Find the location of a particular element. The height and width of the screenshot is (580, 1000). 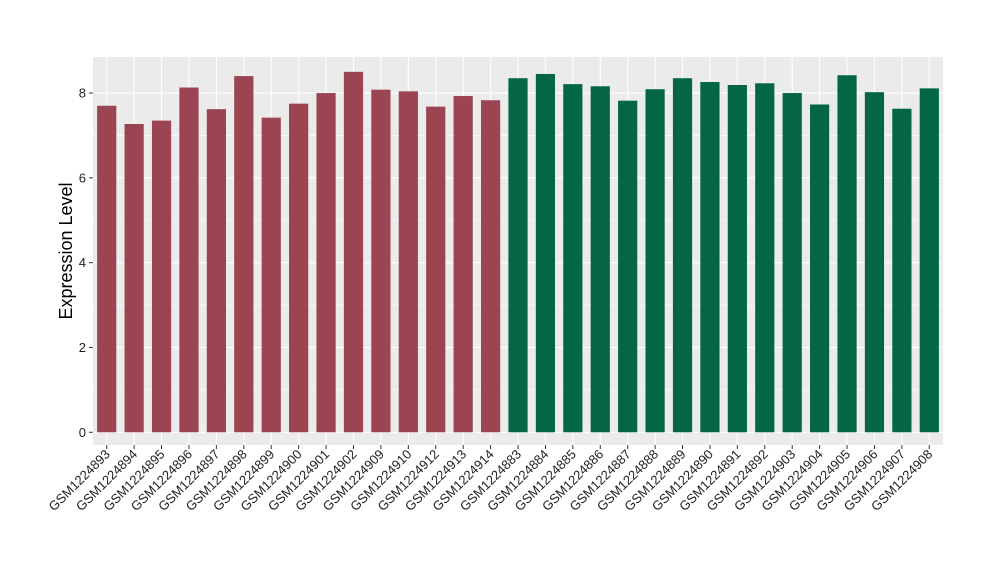

bar-GSM1224905 is located at coordinates (847, 254).